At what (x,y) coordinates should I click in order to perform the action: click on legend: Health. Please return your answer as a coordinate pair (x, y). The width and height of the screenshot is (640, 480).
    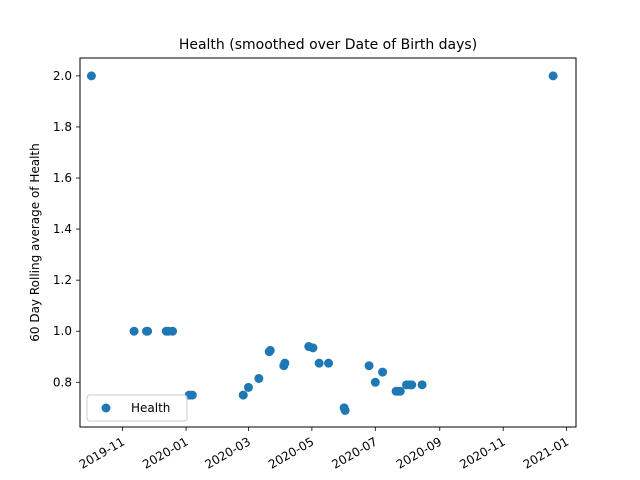
    Looking at the image, I should click on (137, 408).